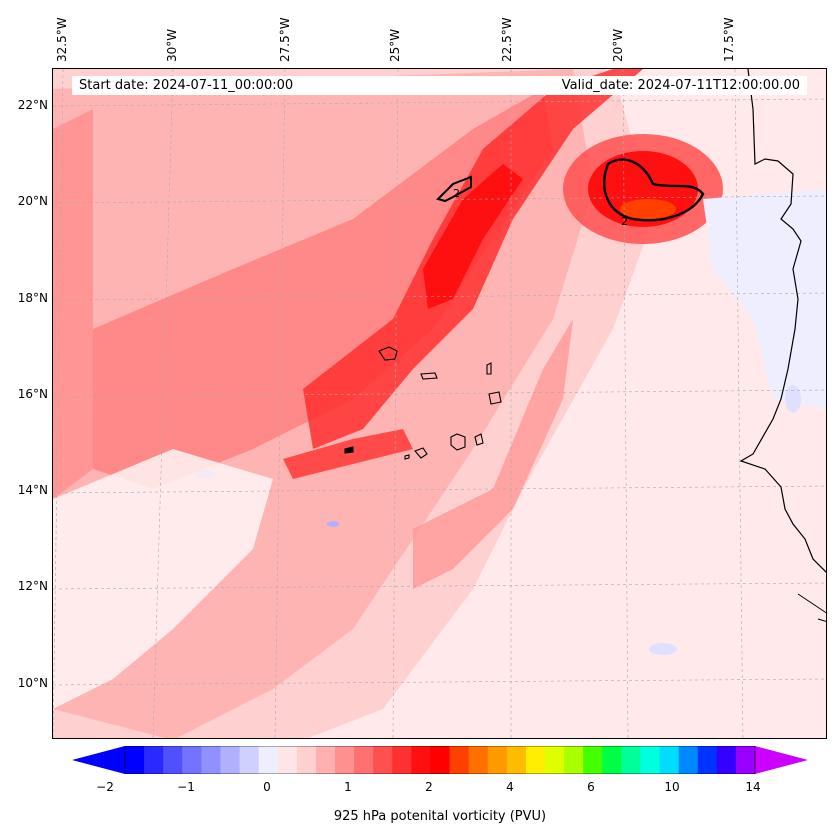  What do you see at coordinates (172, 45) in the screenshot?
I see `lon-label-30w: 30°W` at bounding box center [172, 45].